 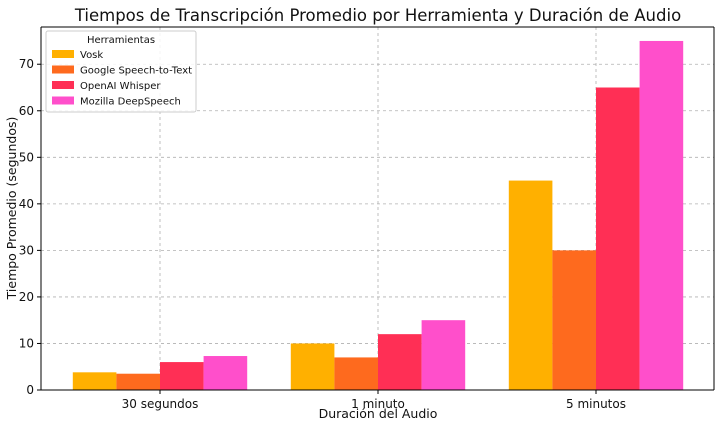 I want to click on legend-box, so click(x=121, y=71).